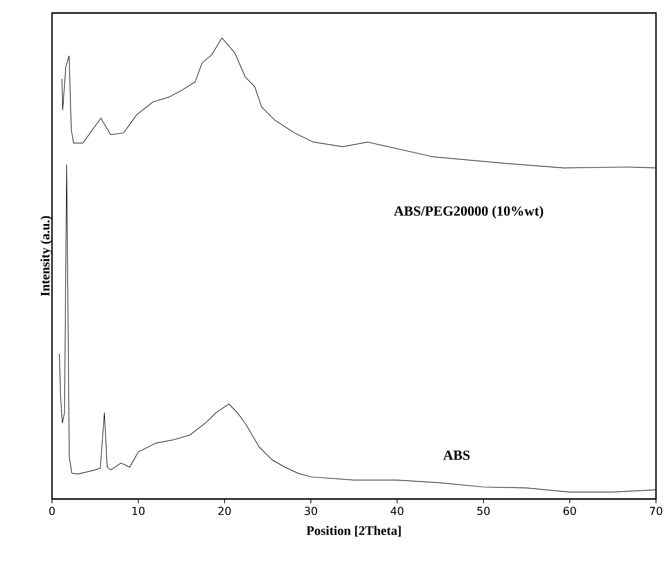  What do you see at coordinates (311, 511) in the screenshot?
I see `x-tick-label: 30` at bounding box center [311, 511].